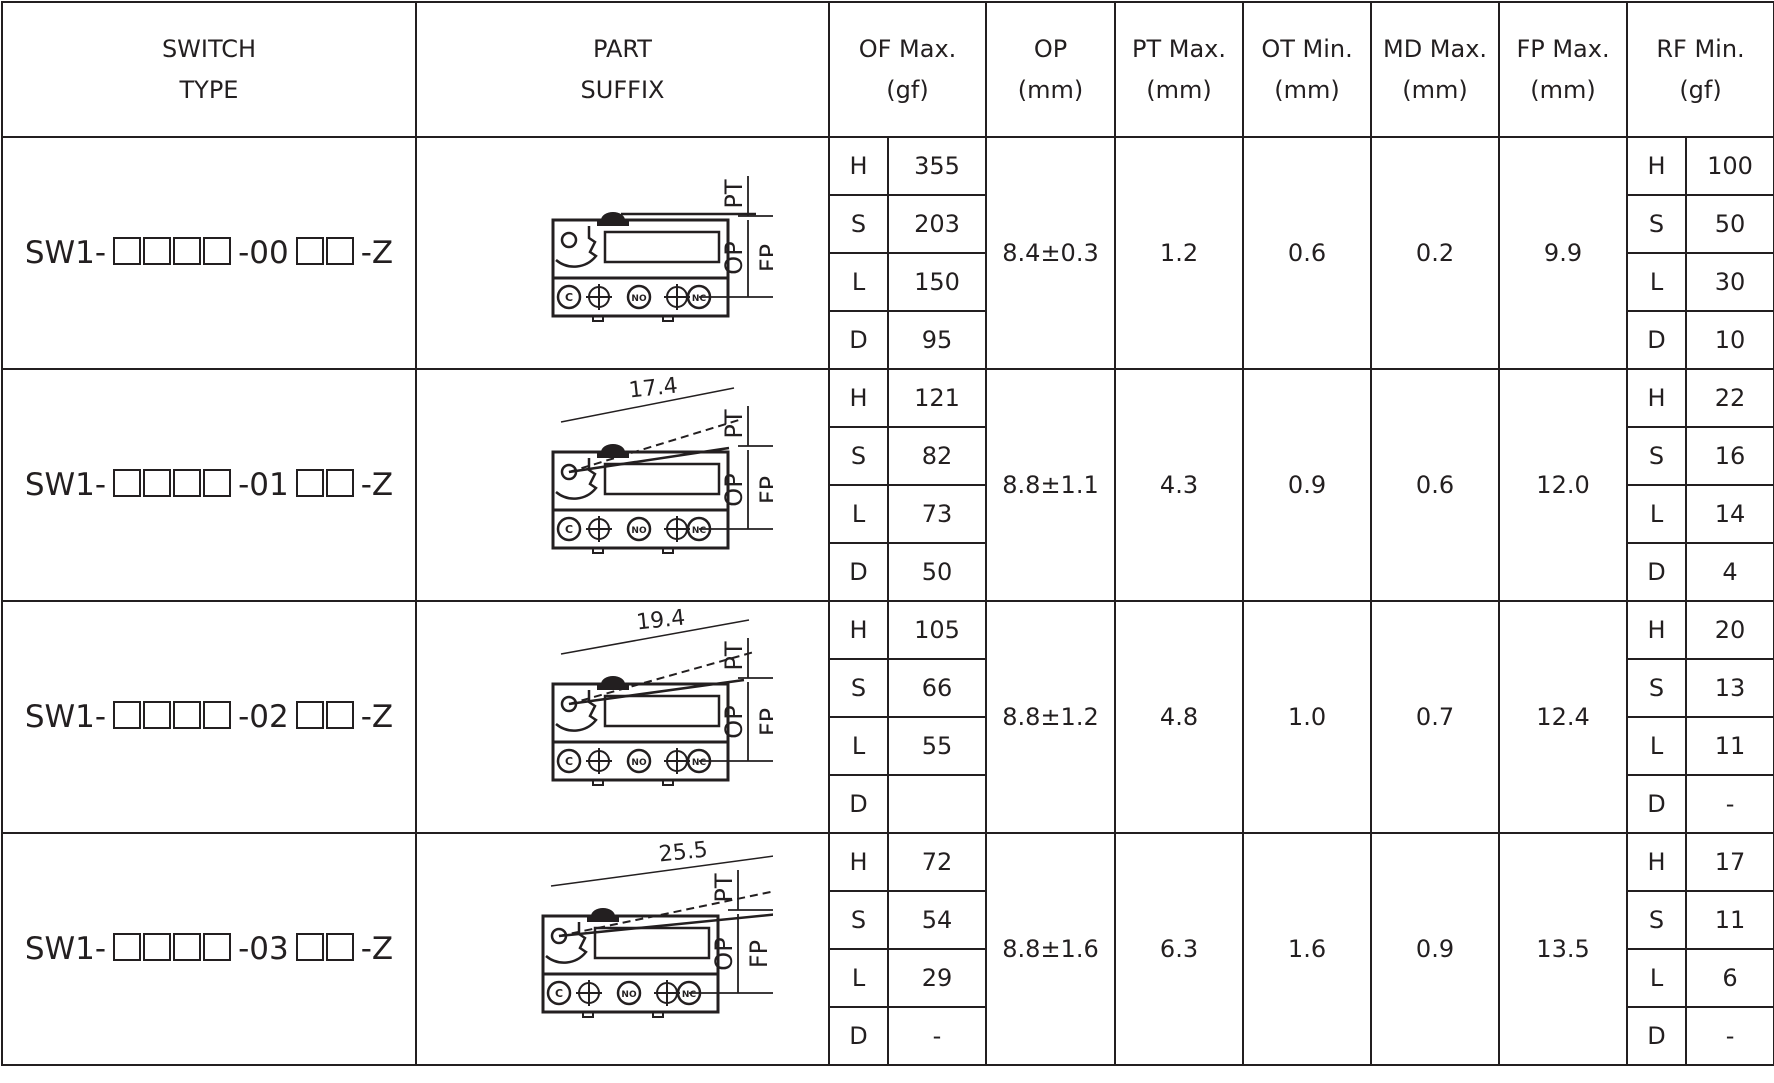  What do you see at coordinates (1657, 282) in the screenshot?
I see `rf-grade: L` at bounding box center [1657, 282].